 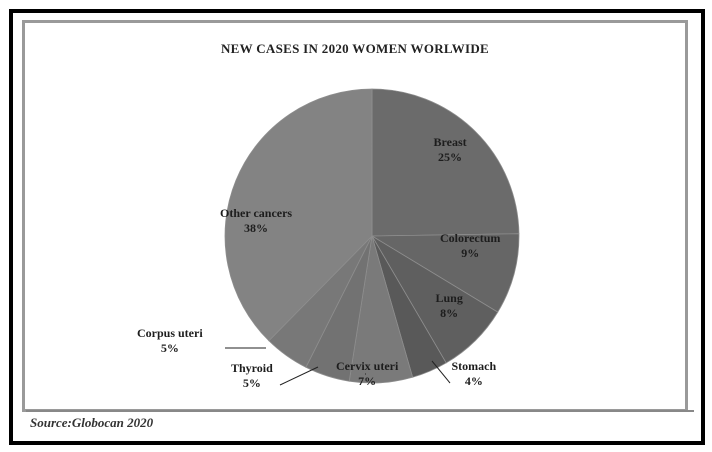 I want to click on slice-label-percent: 8%, so click(x=449, y=313).